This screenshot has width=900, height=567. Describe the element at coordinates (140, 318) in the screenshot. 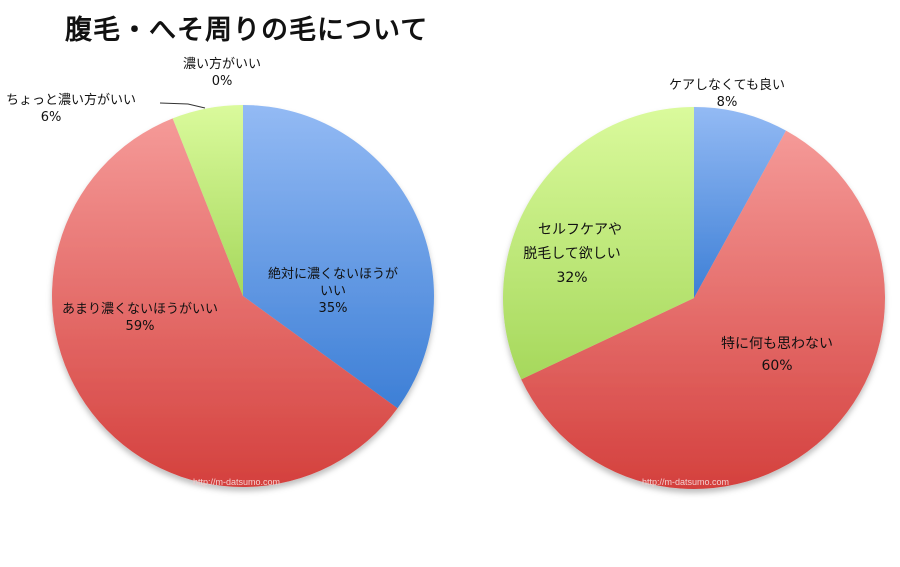

I see `label-left-slice1: あまり濃くないほうがいい 59%` at that location.